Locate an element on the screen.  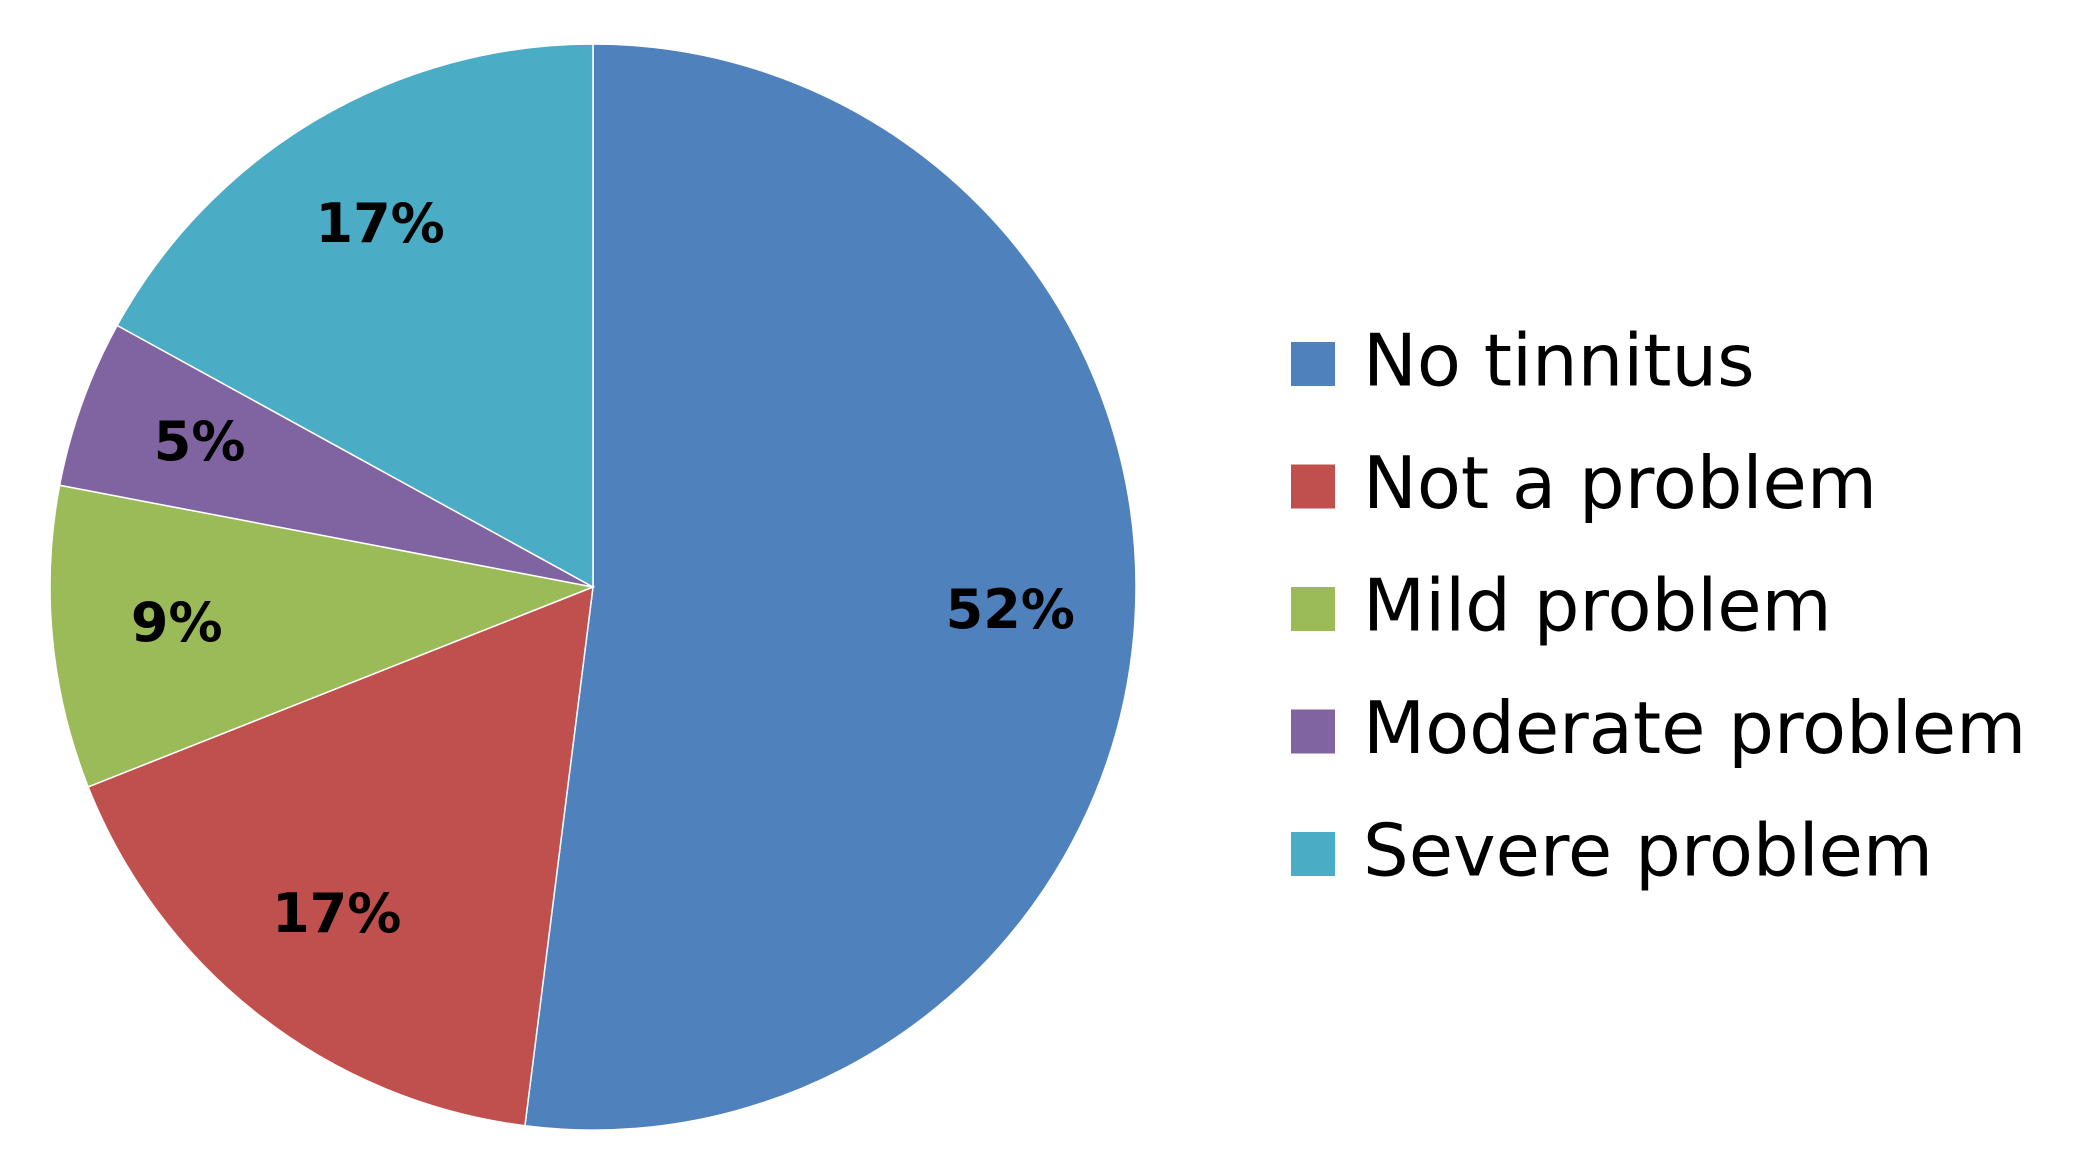
legend-label: Severe problem is located at coordinates (1648, 851).